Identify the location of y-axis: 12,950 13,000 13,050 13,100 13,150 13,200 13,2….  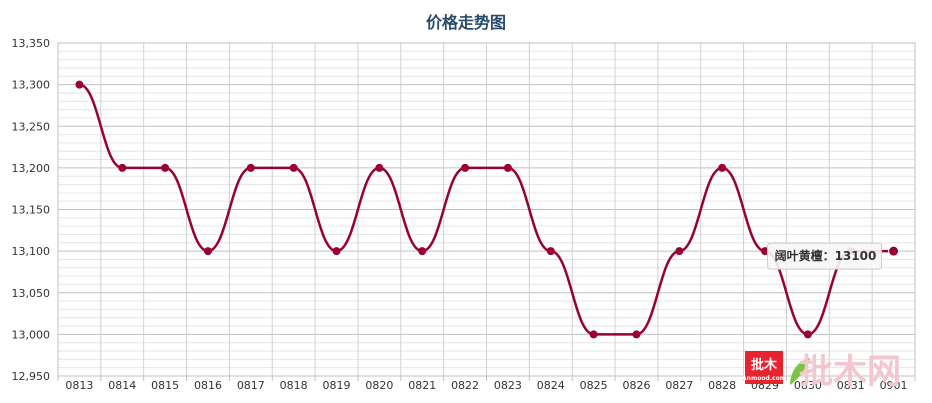
(31, 210).